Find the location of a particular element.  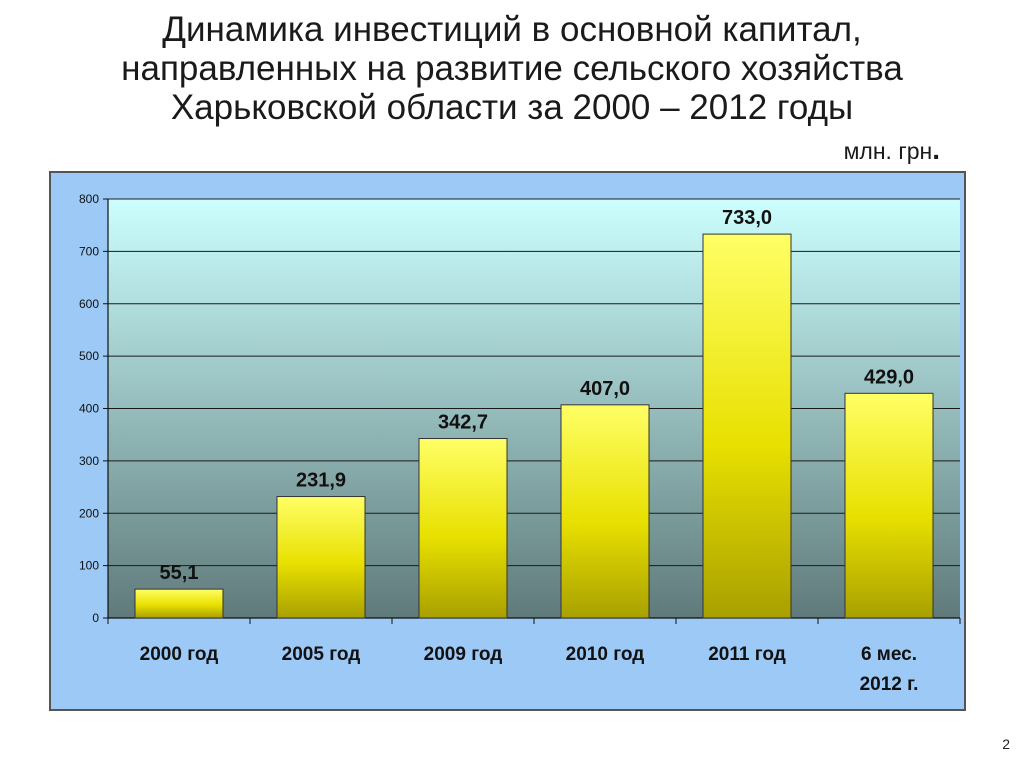

data-label: 733,0 is located at coordinates (747, 218).